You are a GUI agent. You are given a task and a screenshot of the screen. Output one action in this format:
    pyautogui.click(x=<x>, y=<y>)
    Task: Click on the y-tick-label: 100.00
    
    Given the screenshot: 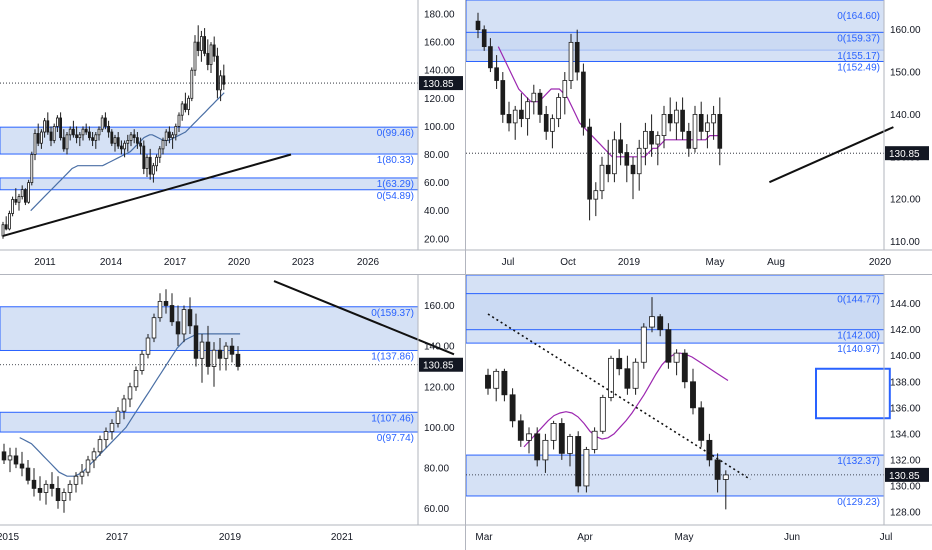 What is the action you would take?
    pyautogui.click(x=439, y=127)
    